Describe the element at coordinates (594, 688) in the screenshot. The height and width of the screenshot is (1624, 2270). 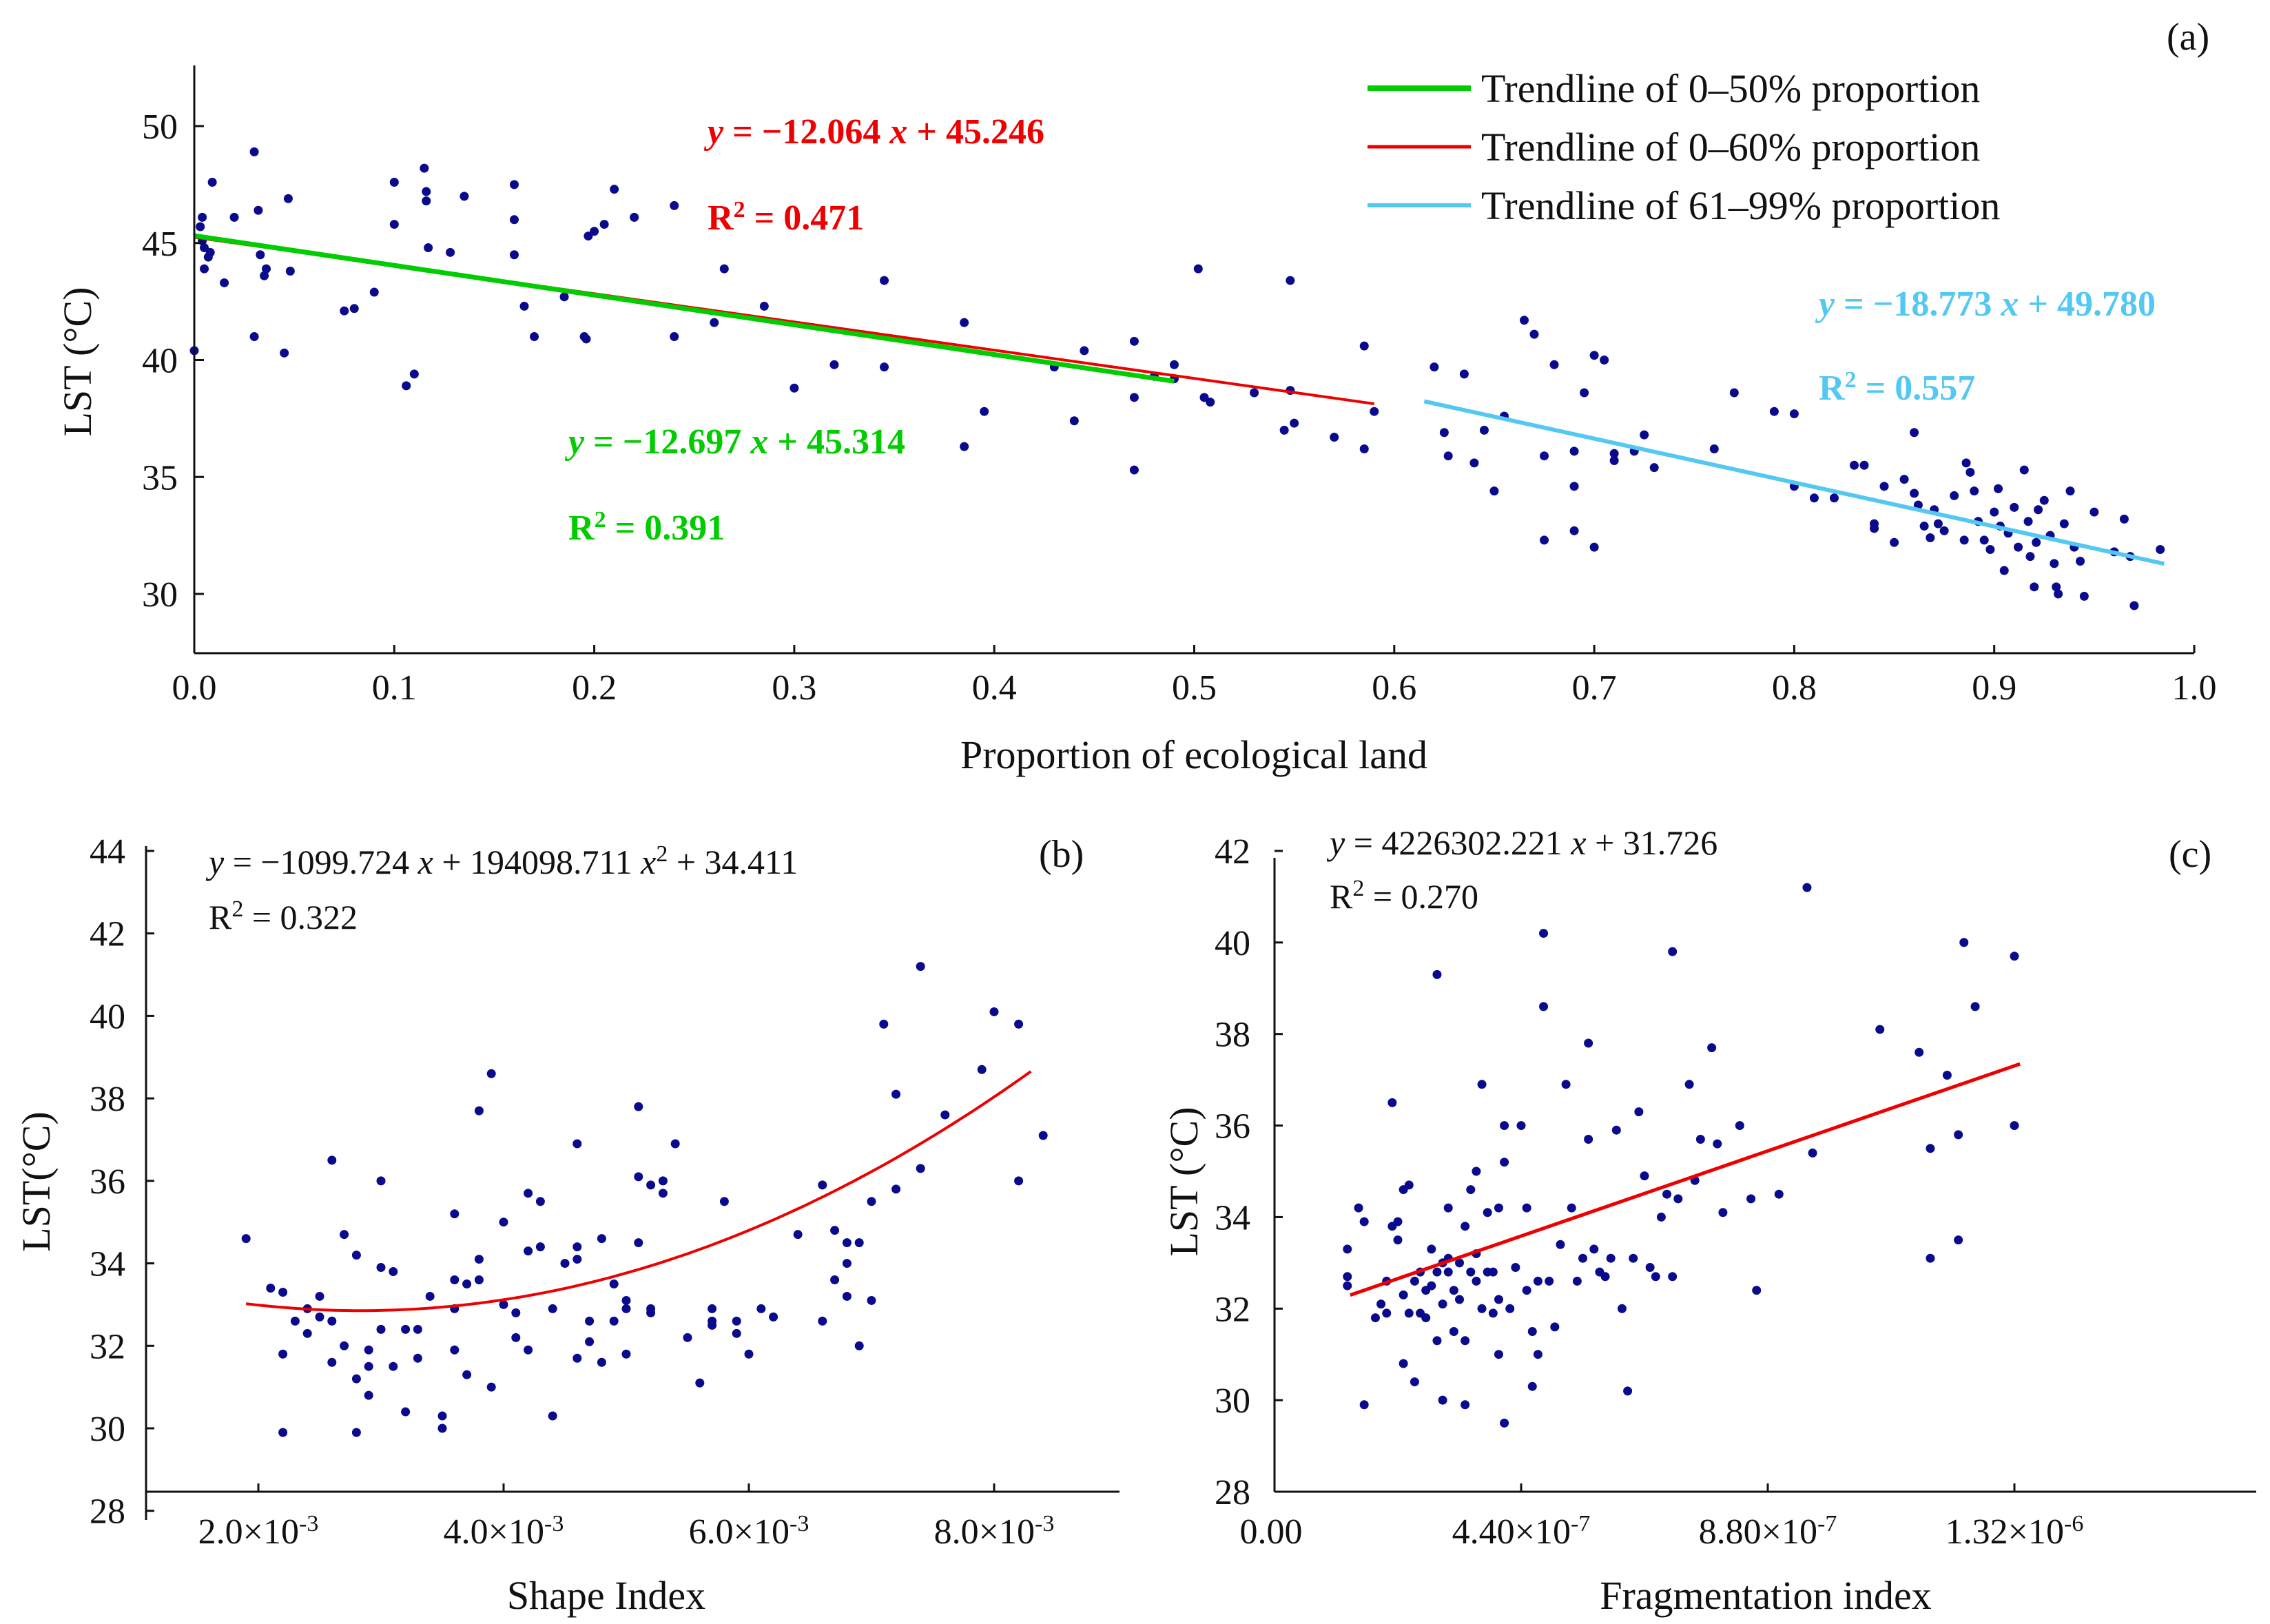
I see `x-tick-label: 0.2` at that location.